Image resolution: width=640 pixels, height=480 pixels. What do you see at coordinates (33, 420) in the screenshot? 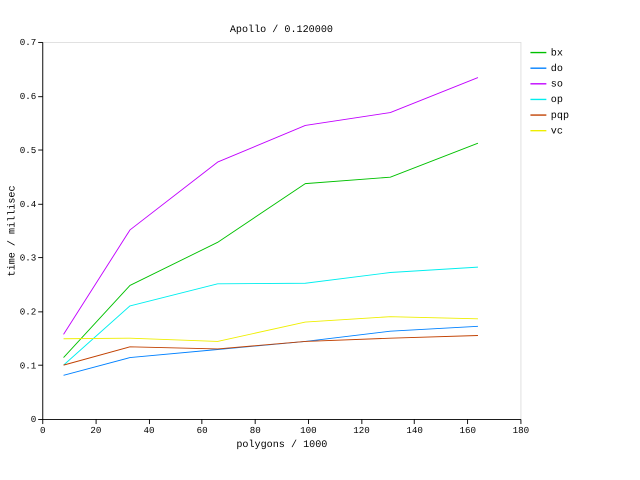
I see `y-tick-label: 0` at bounding box center [33, 420].